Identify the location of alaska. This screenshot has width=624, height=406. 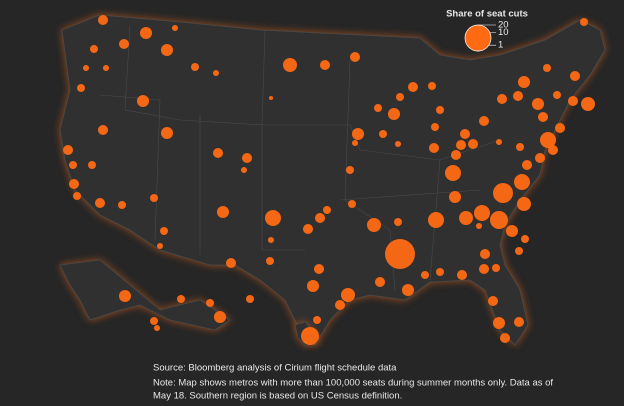
(145, 295).